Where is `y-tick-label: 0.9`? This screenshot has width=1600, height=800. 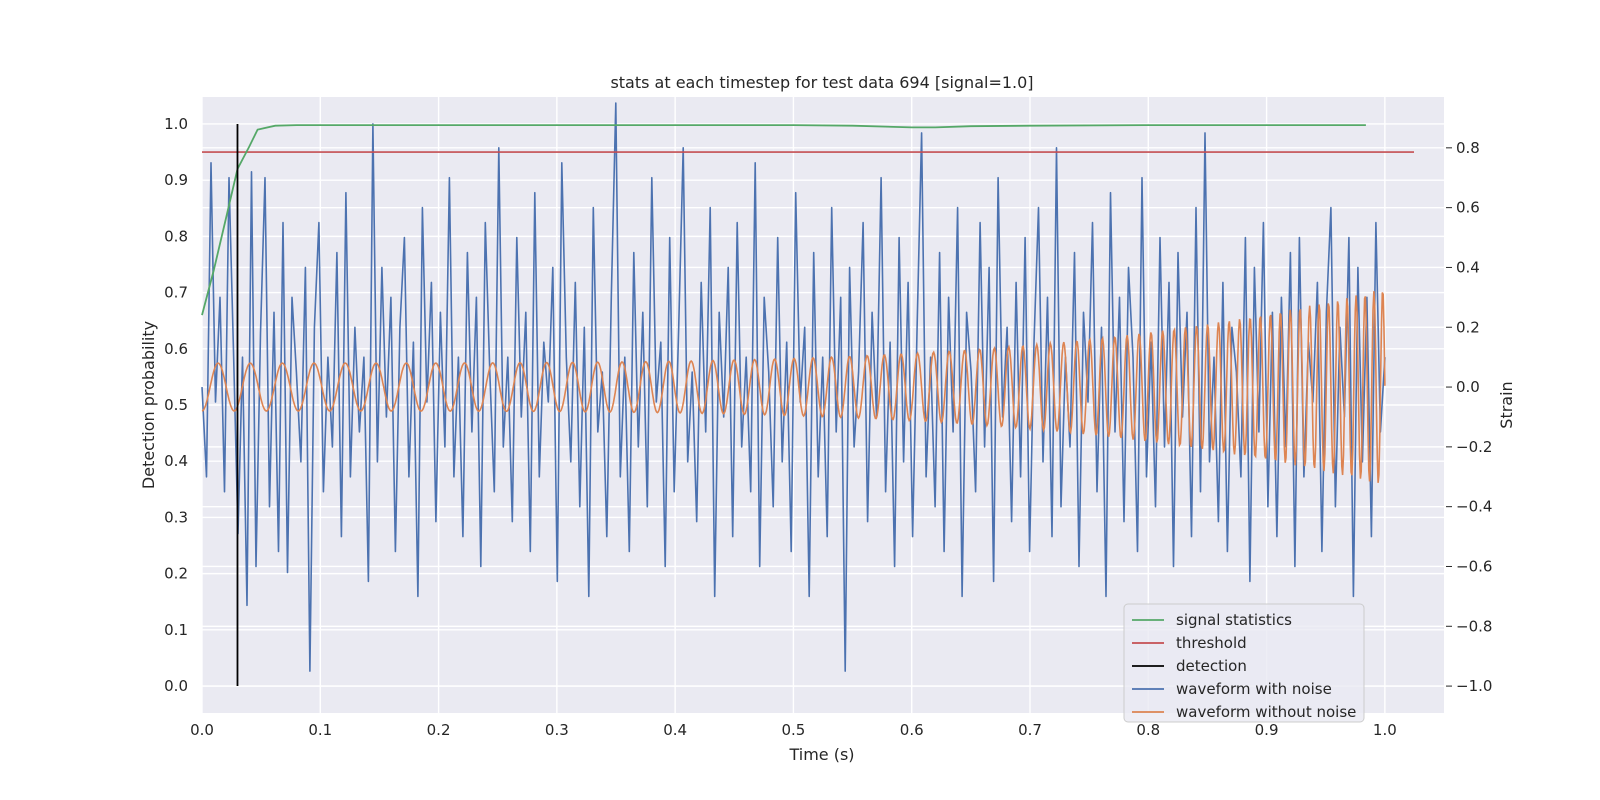
y-tick-label: 0.9 is located at coordinates (176, 180).